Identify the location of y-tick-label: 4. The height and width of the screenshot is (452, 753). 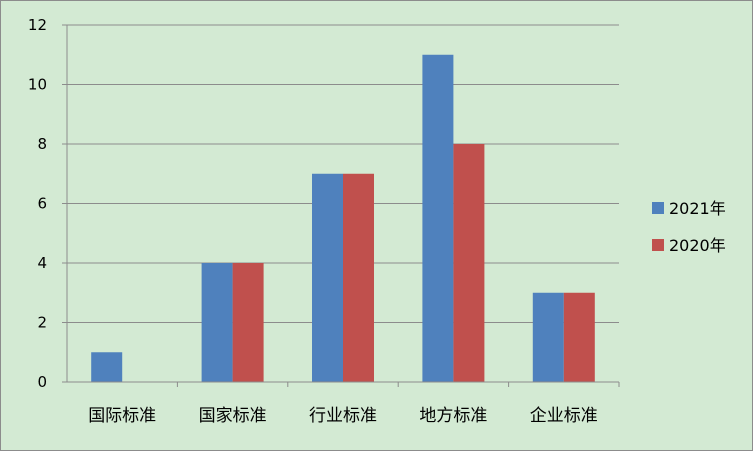
(42, 263).